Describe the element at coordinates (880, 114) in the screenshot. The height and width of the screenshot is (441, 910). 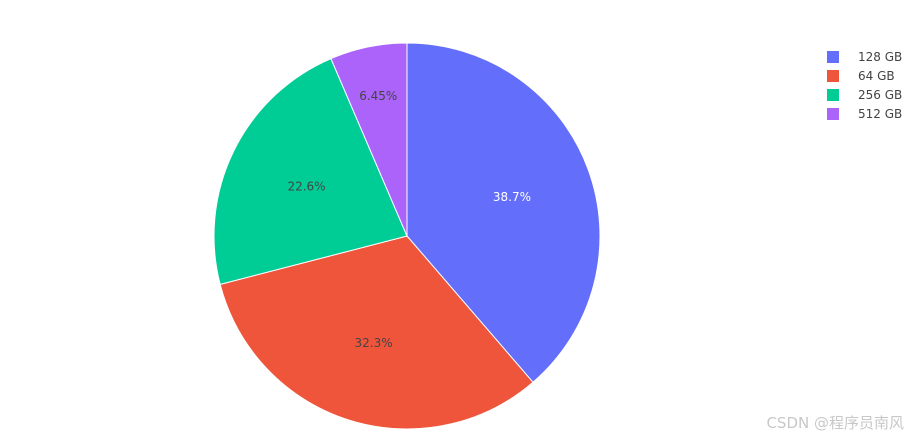
I see `legend-label: 512 GB` at that location.